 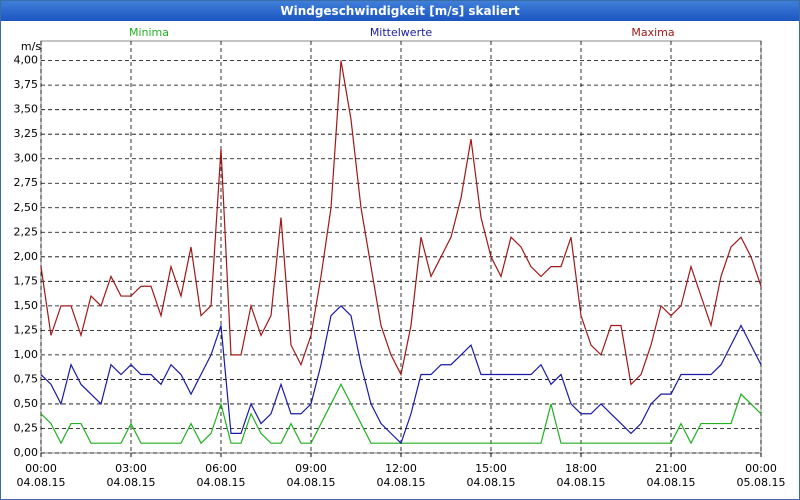 I want to click on legend-label: Mittelwerte, so click(x=401, y=32).